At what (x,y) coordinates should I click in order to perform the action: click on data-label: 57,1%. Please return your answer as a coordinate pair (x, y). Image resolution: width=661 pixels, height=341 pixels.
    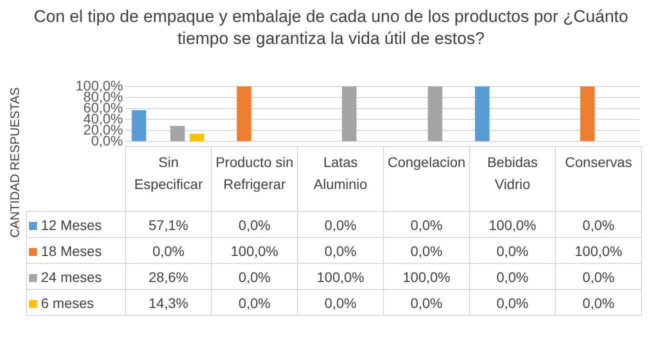
    Looking at the image, I should click on (169, 225).